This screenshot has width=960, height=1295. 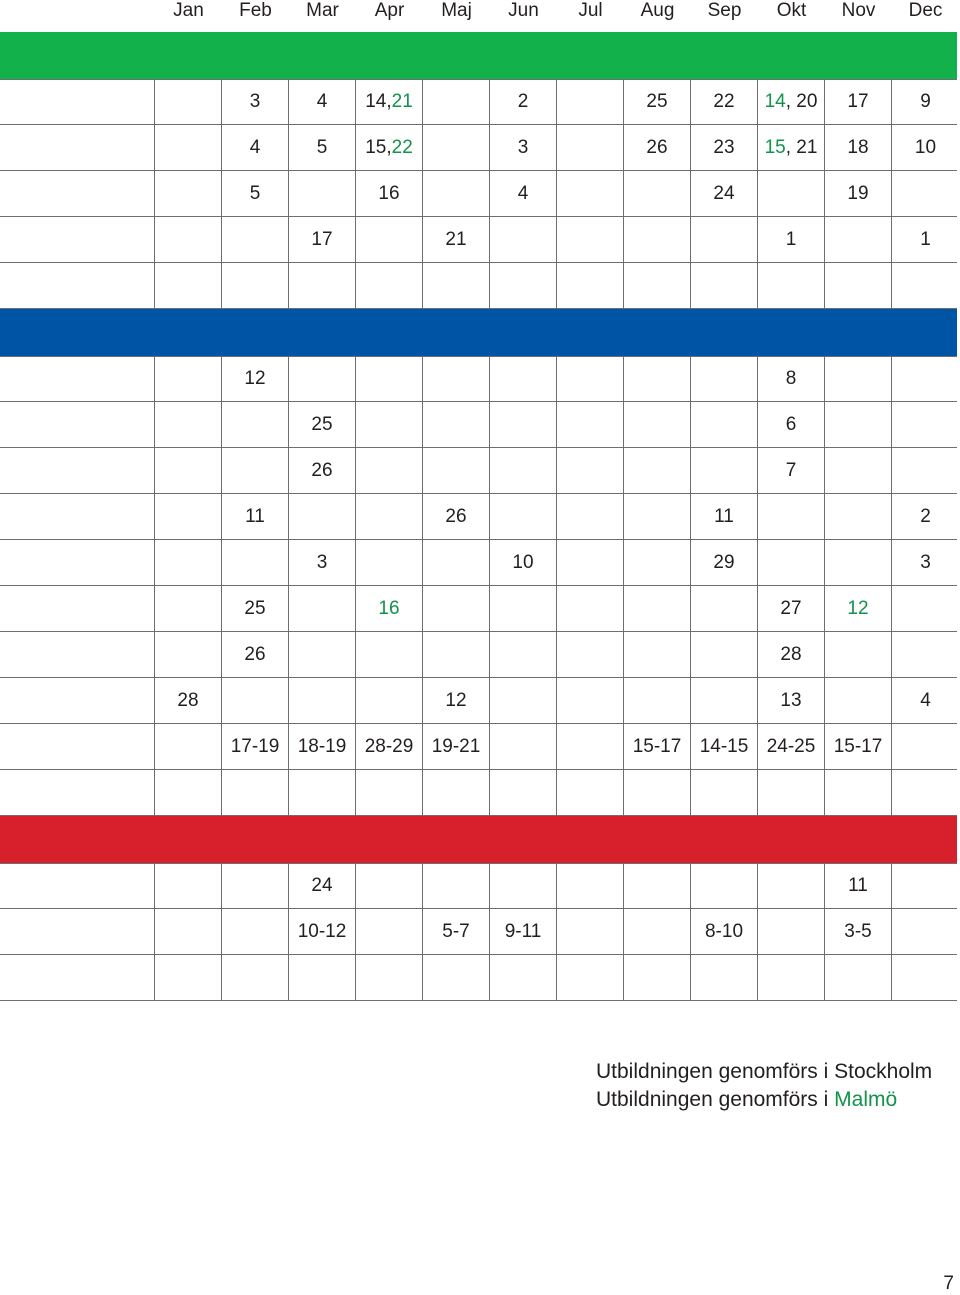 I want to click on stockholm-date: , 21, so click(x=801, y=147).